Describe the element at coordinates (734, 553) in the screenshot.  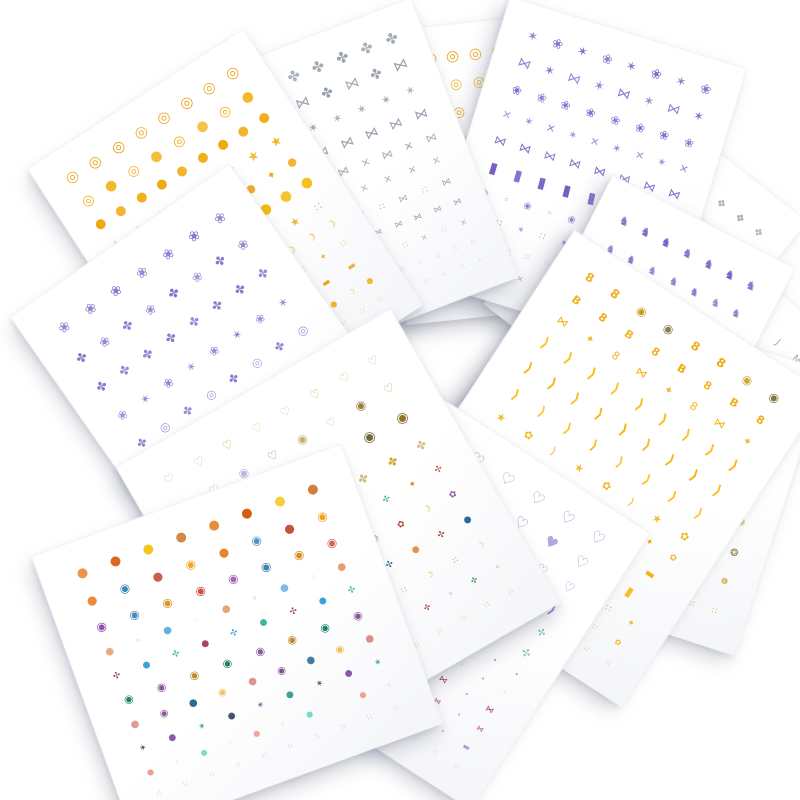
I see `motif: ❂` at that location.